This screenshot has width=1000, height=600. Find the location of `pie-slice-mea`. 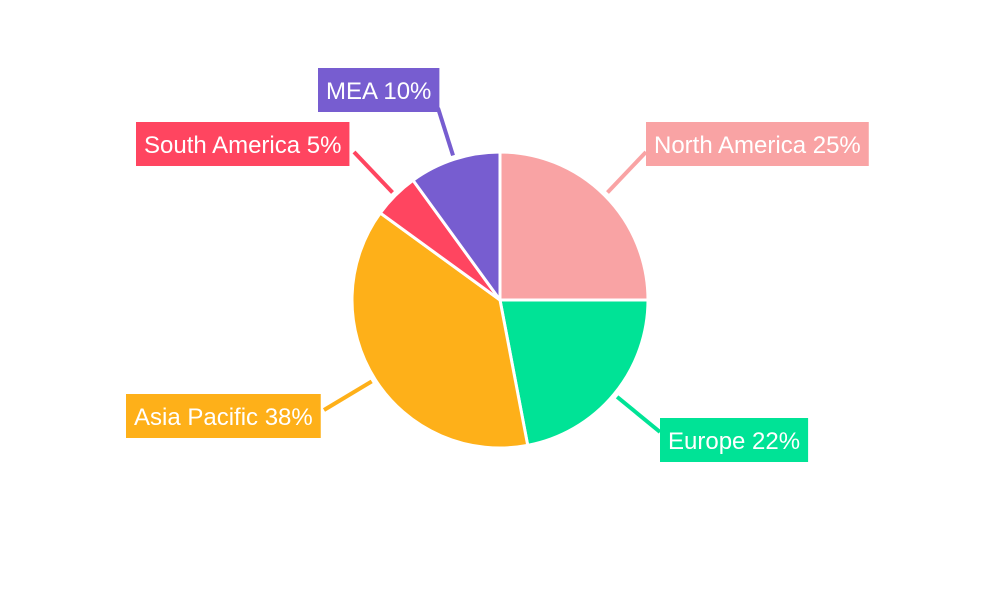

pie-slice-mea is located at coordinates (456, 227).